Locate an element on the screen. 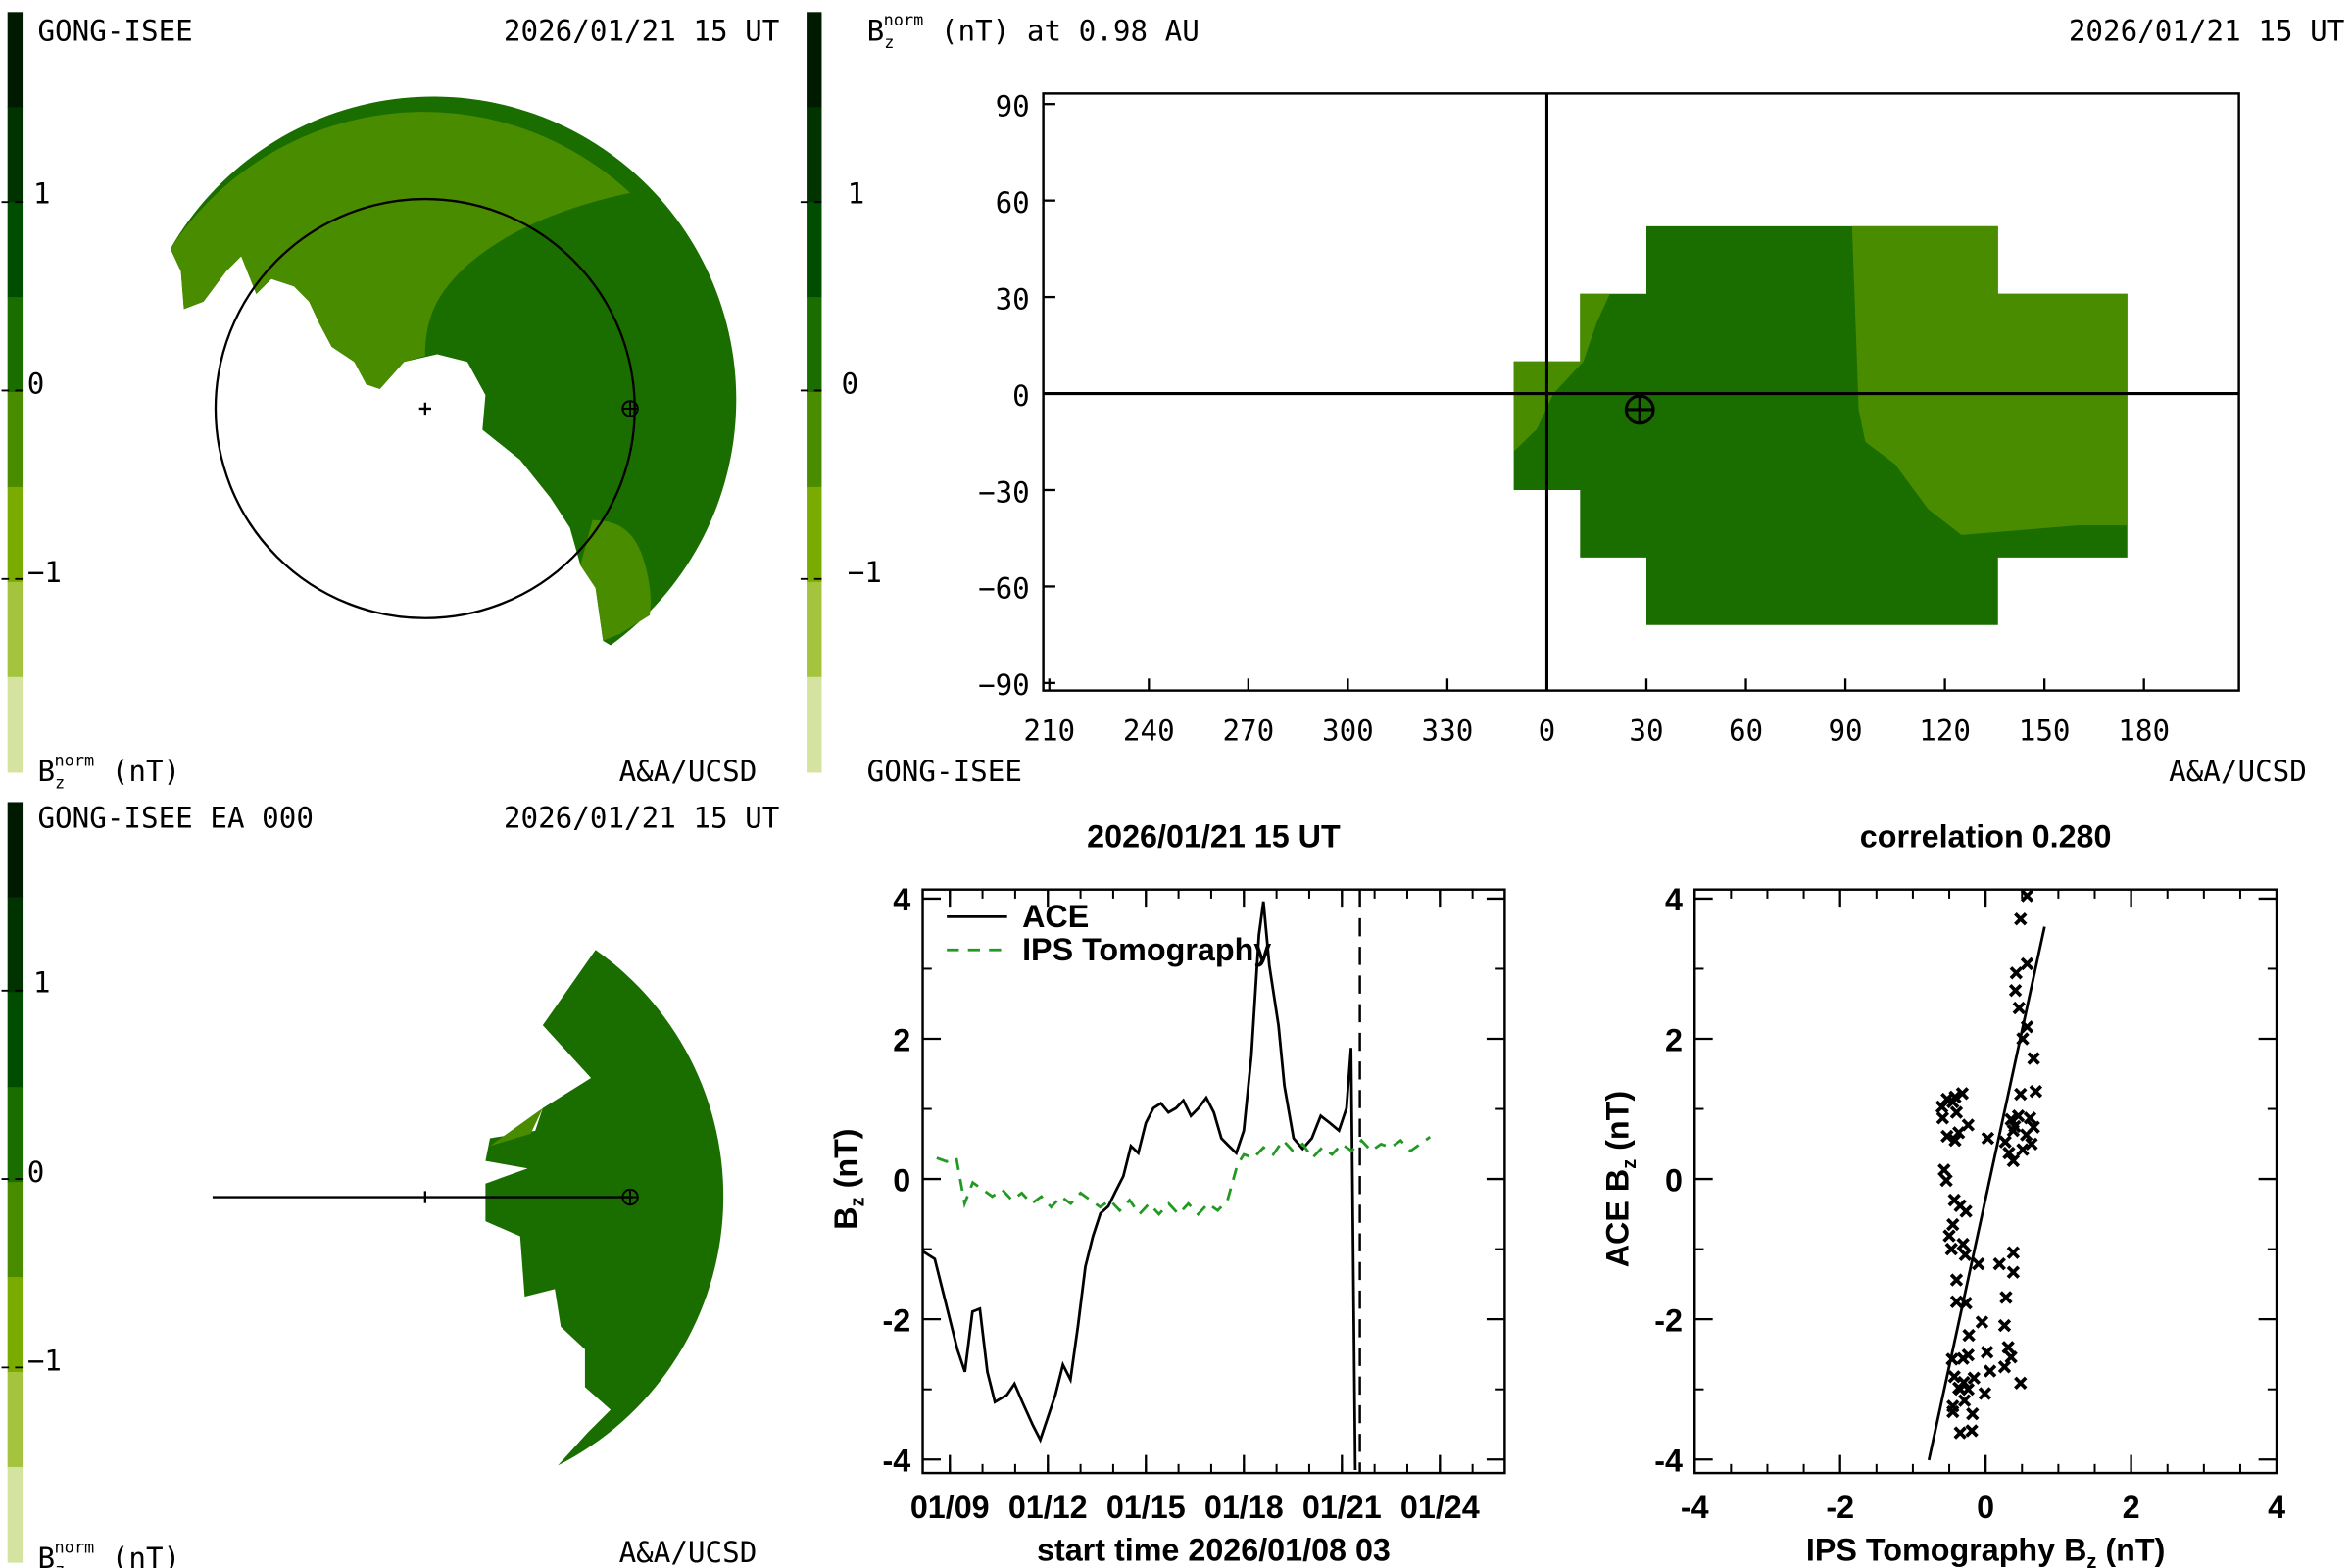  x-tick-label: 60 is located at coordinates (1746, 730).